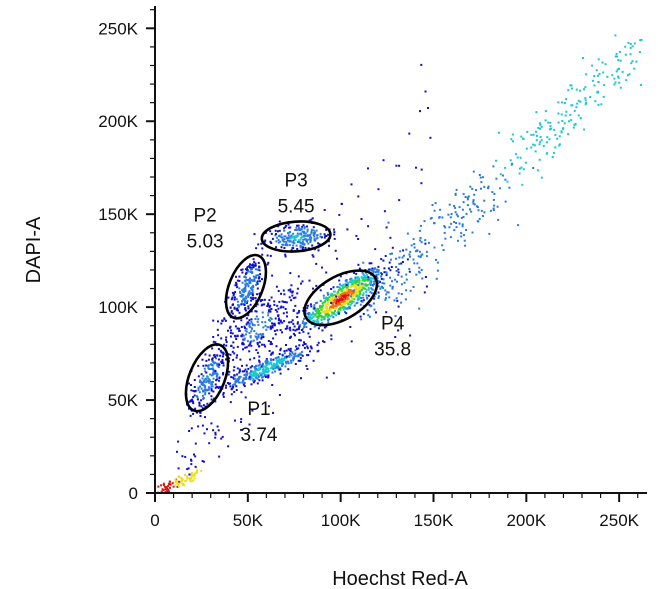 The width and height of the screenshot is (658, 589). I want to click on gate-p2-name: P2, so click(205, 216).